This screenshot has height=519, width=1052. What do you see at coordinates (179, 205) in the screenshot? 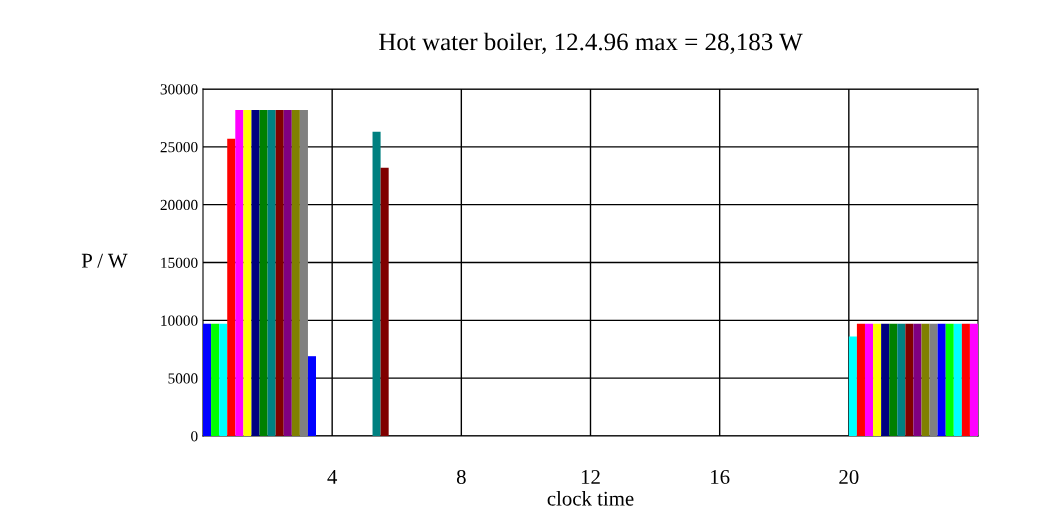
I see `y-tick-label: 20000` at bounding box center [179, 205].